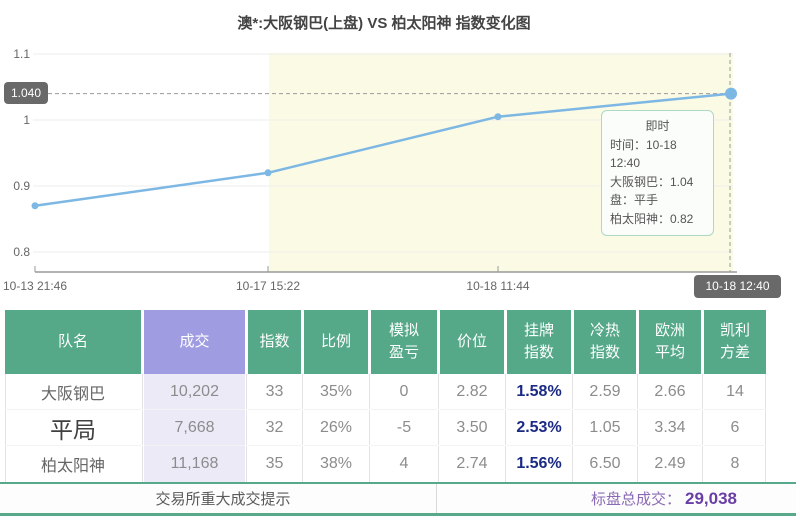 This screenshot has height=526, width=800. I want to click on cell-hot_cold: 6.50, so click(604, 464).